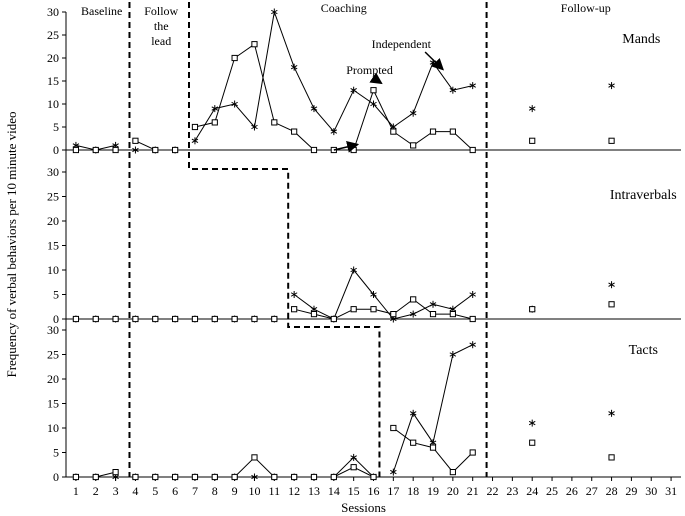 This screenshot has width=685, height=516. What do you see at coordinates (402, 44) in the screenshot?
I see `annotation-independent: Independent` at bounding box center [402, 44].